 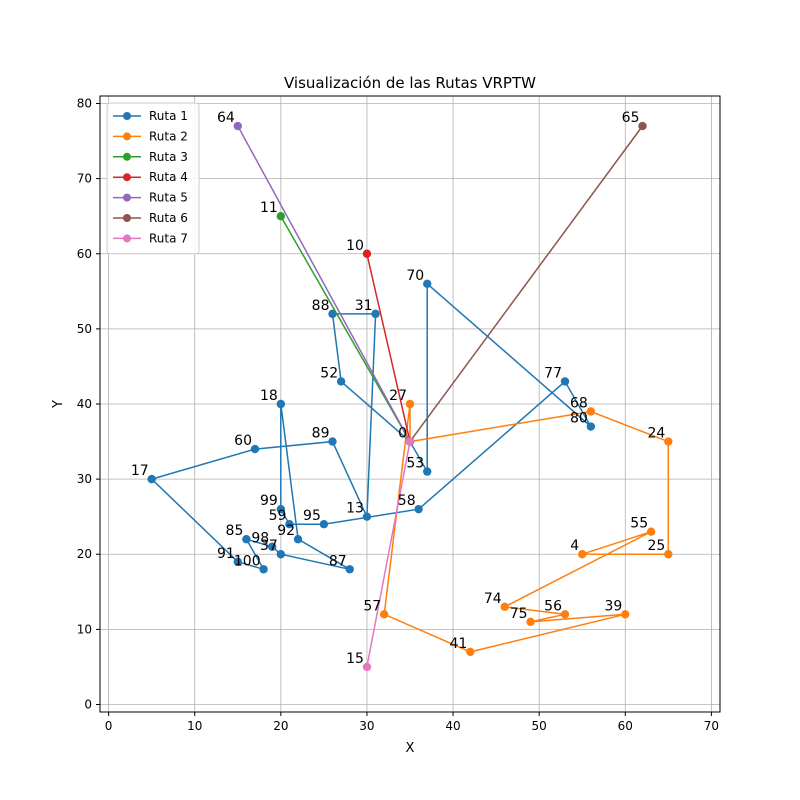 What do you see at coordinates (407, 501) in the screenshot?
I see `point-label: 58` at bounding box center [407, 501].